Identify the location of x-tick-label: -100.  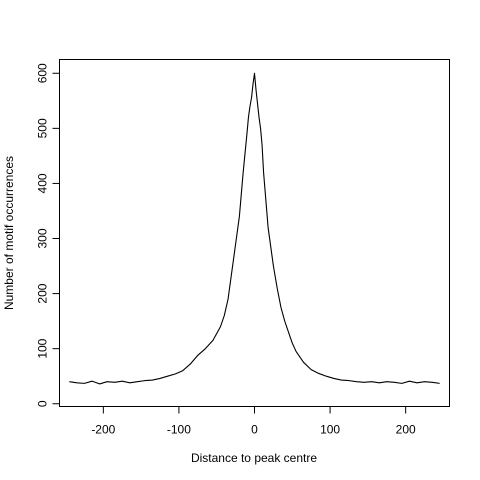
(179, 430).